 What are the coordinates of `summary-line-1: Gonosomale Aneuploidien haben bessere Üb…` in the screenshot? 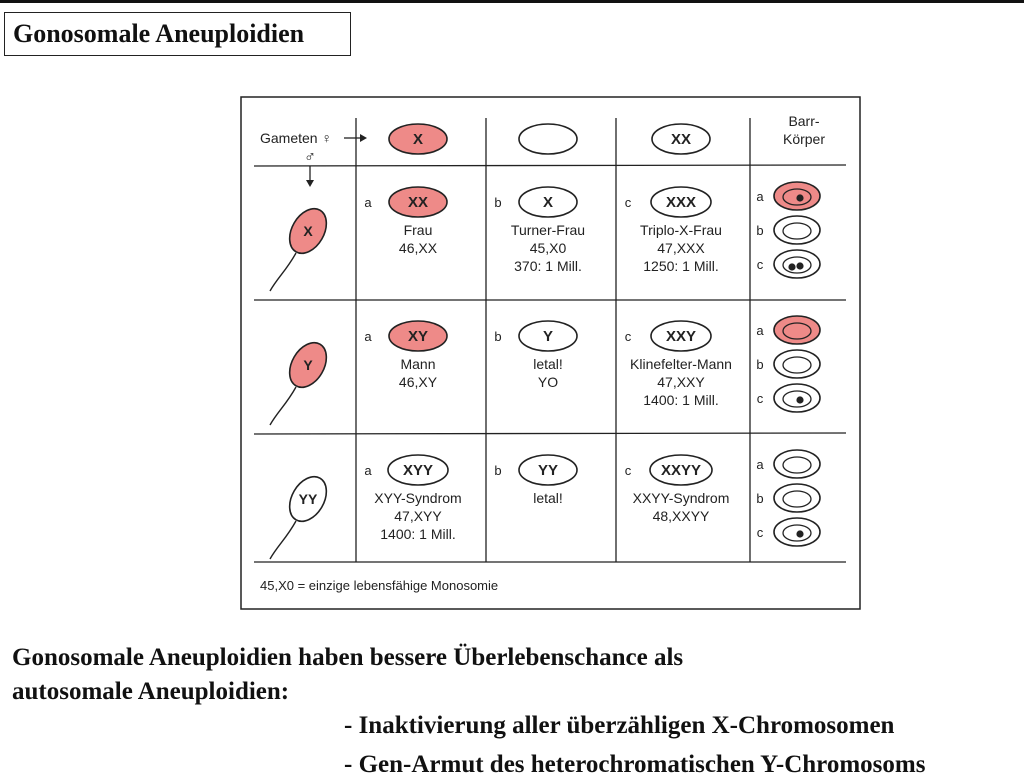 It's located at (348, 657).